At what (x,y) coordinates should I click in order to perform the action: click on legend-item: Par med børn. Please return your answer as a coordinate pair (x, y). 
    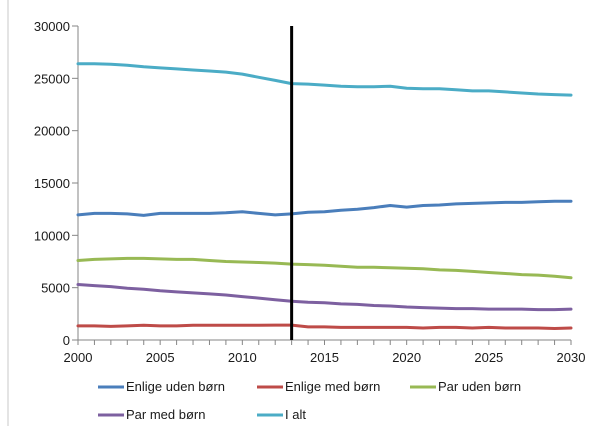
    Looking at the image, I should click on (151, 414).